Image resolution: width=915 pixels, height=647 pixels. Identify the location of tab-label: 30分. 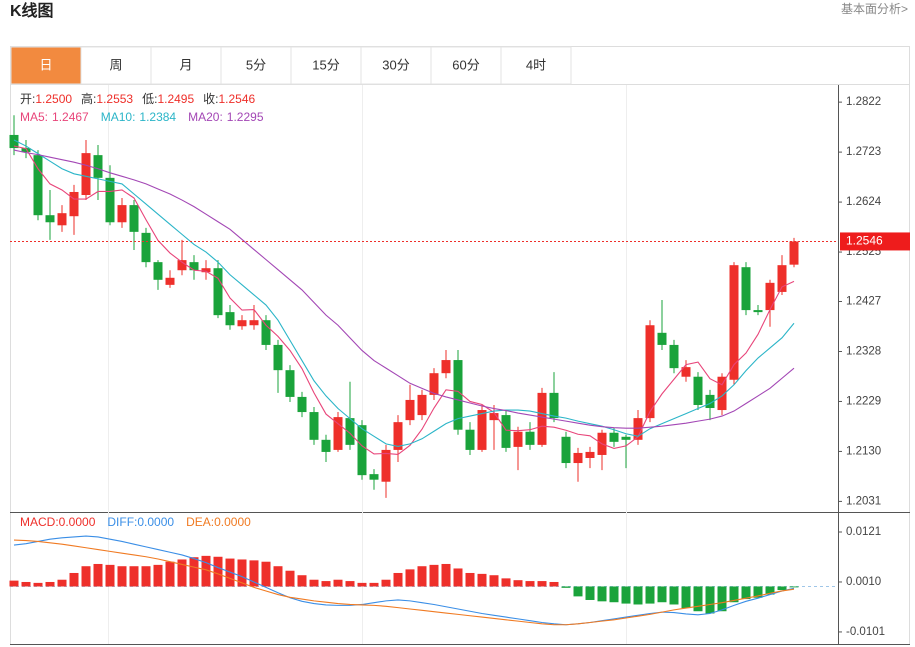
(395, 64).